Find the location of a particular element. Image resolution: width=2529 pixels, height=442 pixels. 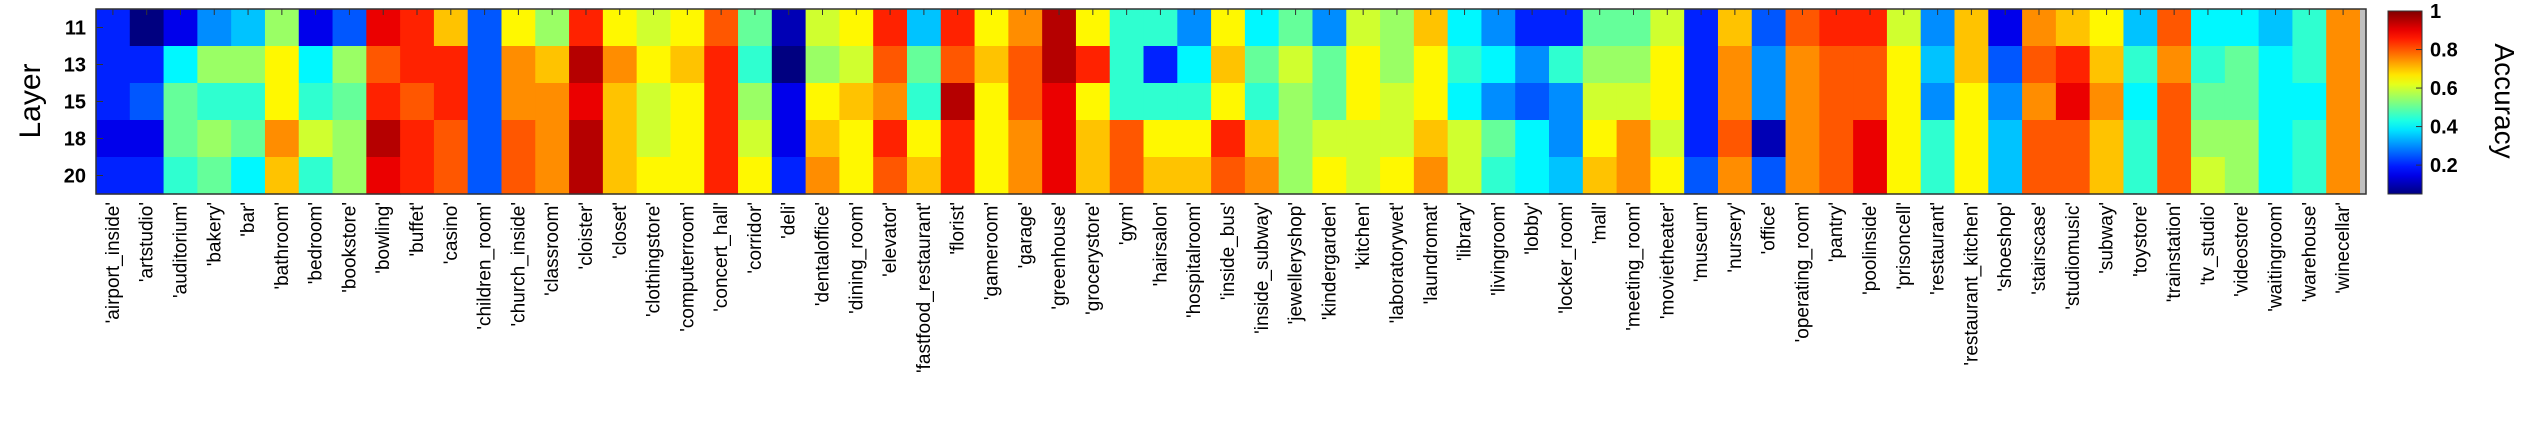

y-axis-ticks: 11 13 15 18 20 is located at coordinates (83, 103).